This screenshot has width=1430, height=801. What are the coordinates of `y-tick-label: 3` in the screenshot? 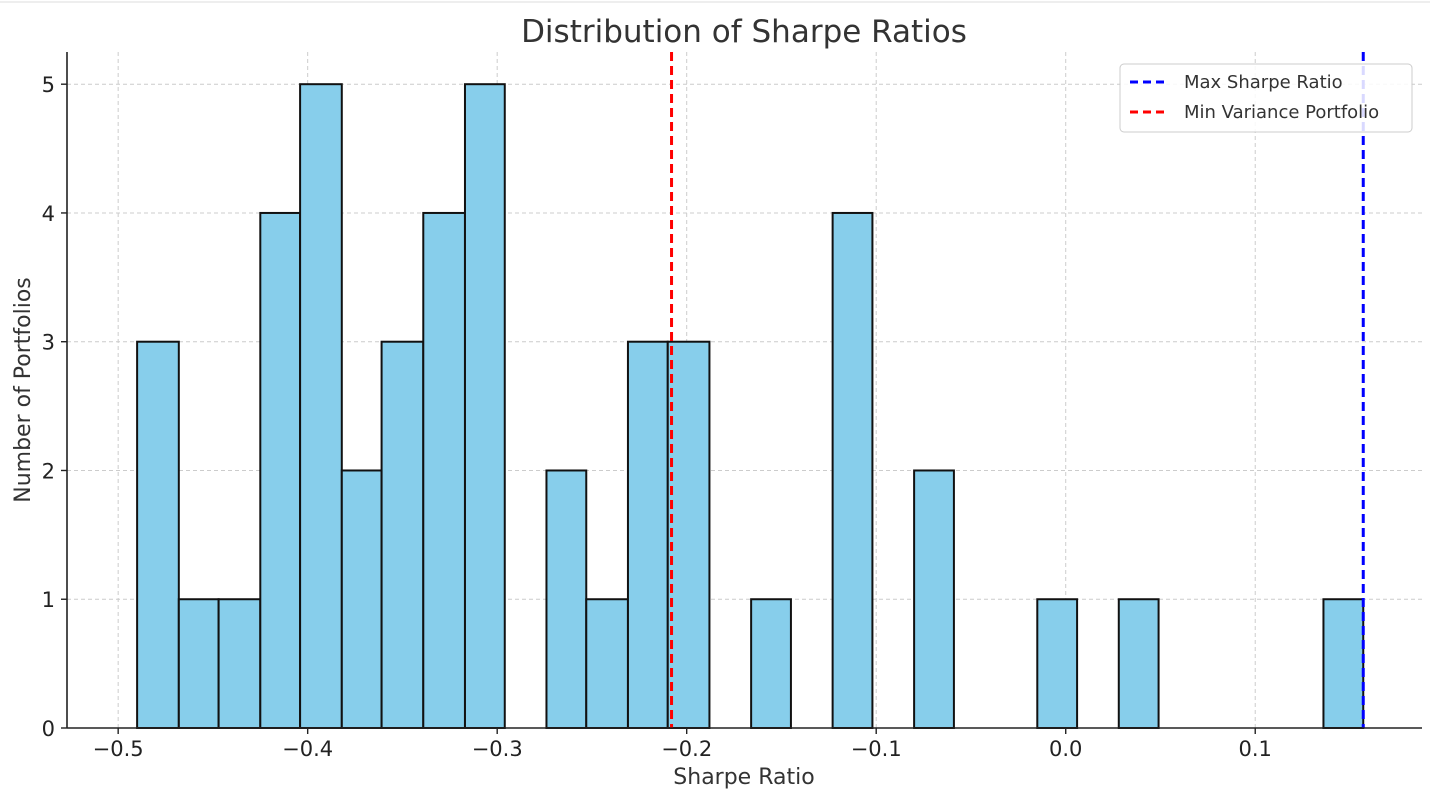 It's located at (48, 343).